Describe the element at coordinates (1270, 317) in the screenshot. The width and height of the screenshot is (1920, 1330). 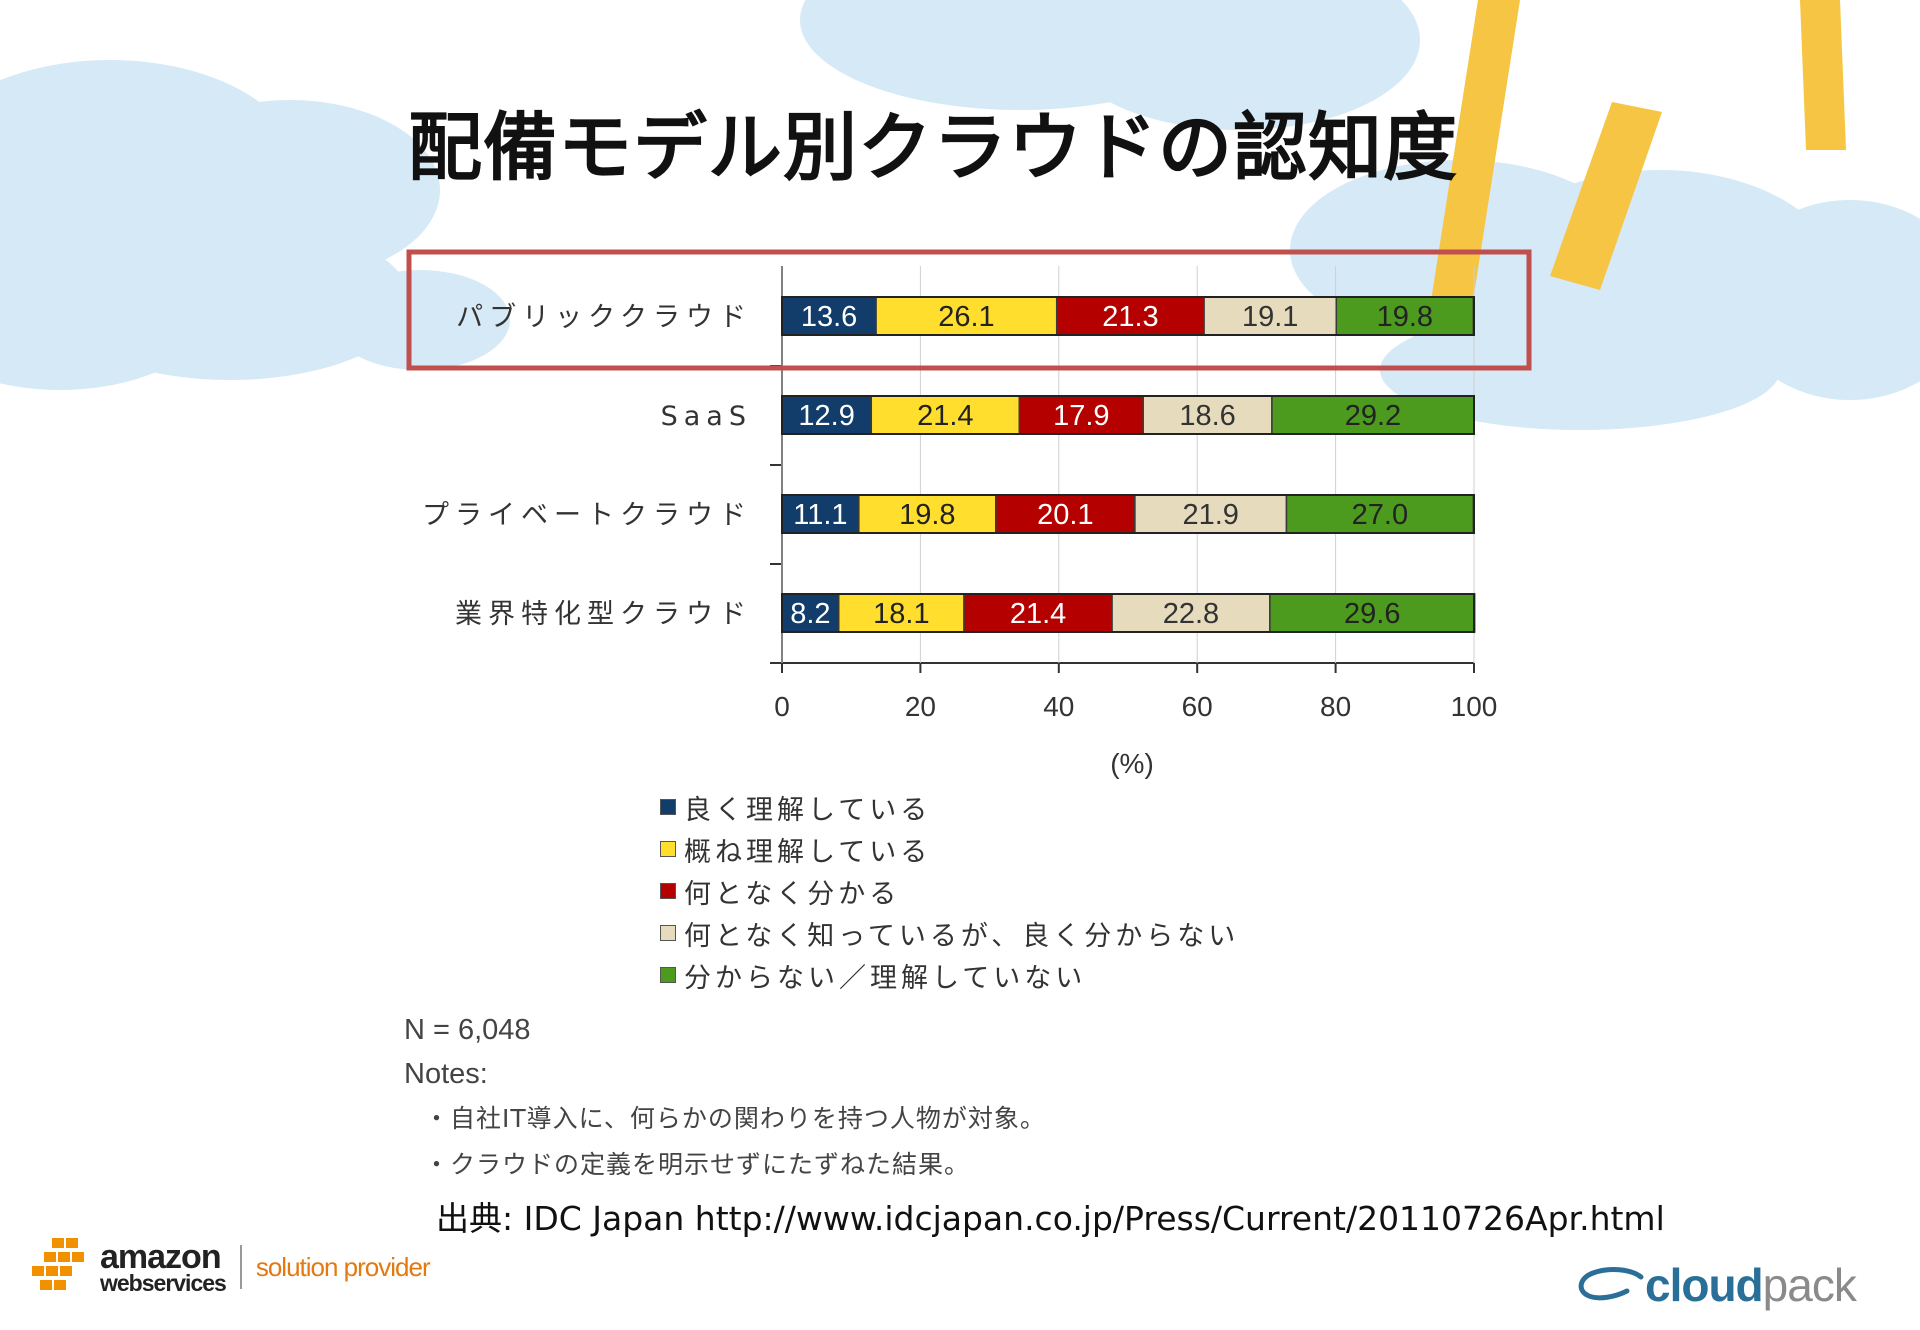
I see `bar-value-label: 19.1` at that location.